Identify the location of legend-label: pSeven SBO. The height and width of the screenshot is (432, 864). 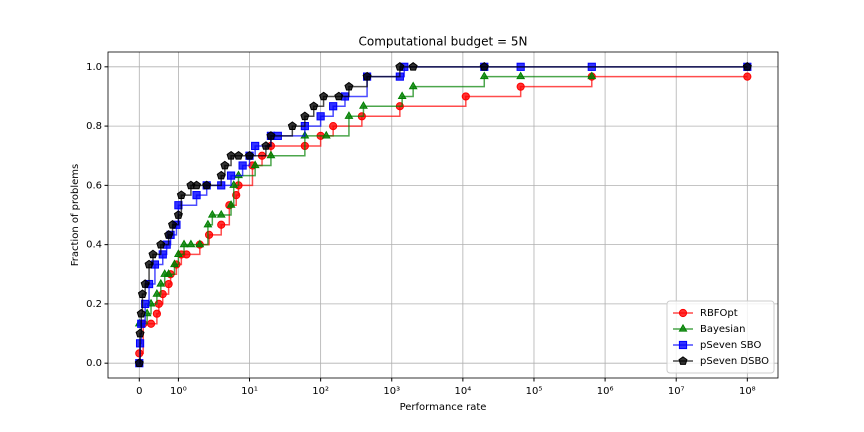
(730, 345).